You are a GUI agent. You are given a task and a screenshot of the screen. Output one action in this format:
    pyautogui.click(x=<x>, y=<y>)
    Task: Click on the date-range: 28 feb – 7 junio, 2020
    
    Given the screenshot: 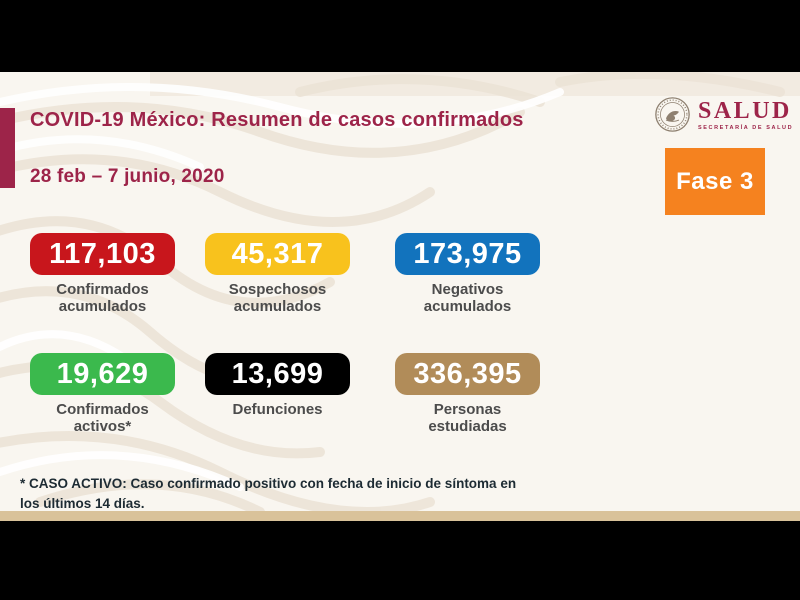 What is the action you would take?
    pyautogui.click(x=127, y=176)
    